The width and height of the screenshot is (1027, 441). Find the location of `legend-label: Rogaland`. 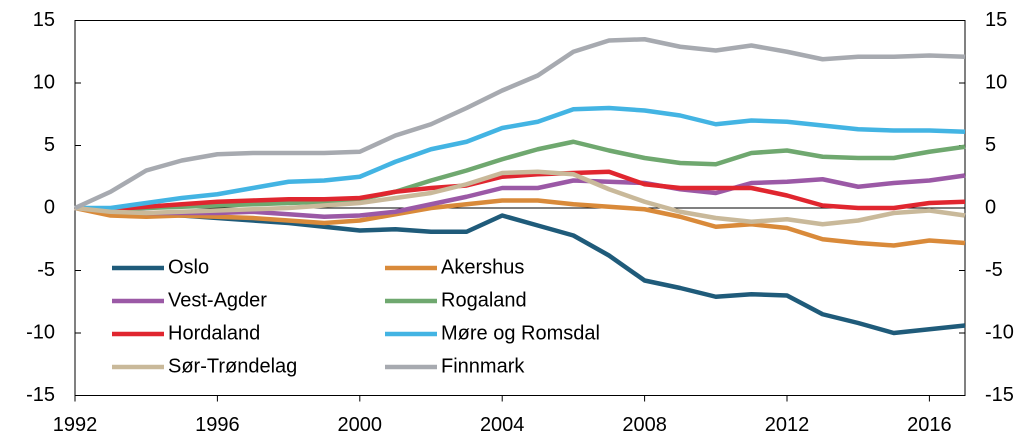

legend-label: Rogaland is located at coordinates (484, 300).